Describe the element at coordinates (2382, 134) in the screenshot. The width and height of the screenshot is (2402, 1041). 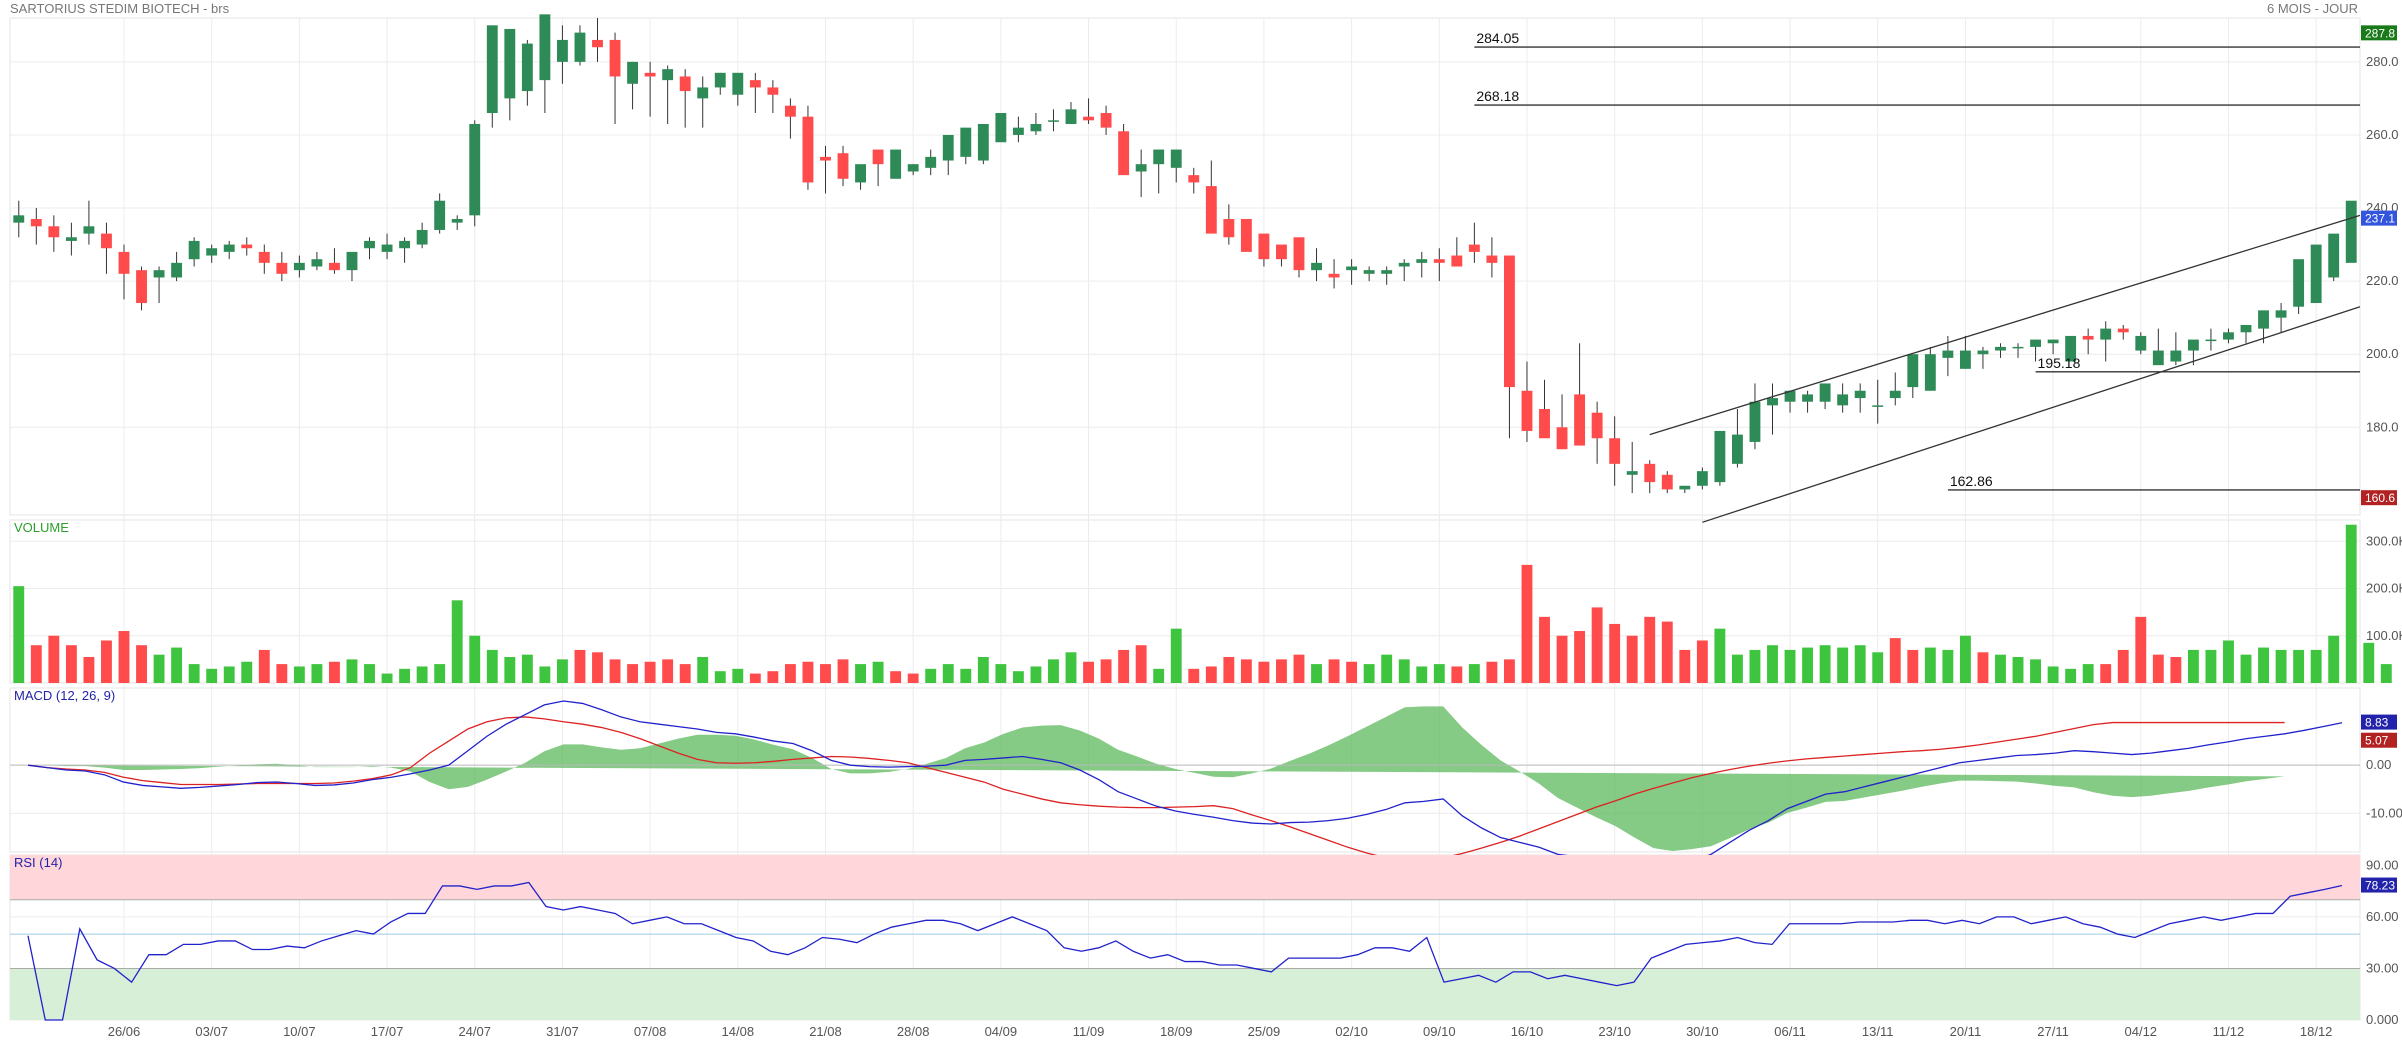
I see `price-y-tick-label: 260.0` at that location.